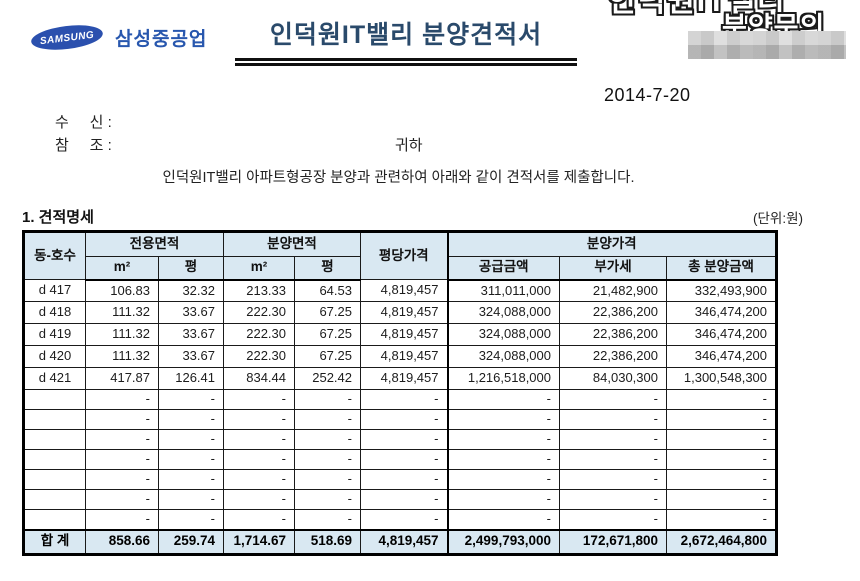  Describe the element at coordinates (404, 255) in the screenshot. I see `col-header-price-per-pyeong: 평당가격` at that location.